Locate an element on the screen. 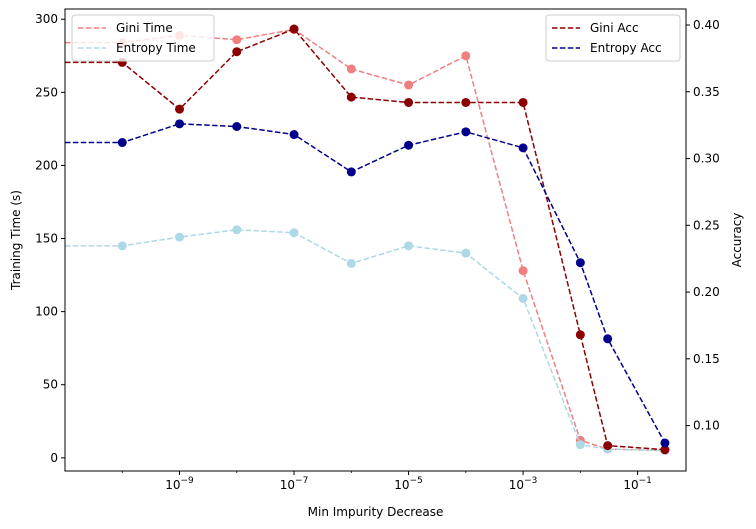  legend-layer: Gini Time Entropy Time Gini Acc Entropy Acc is located at coordinates (376, 38).